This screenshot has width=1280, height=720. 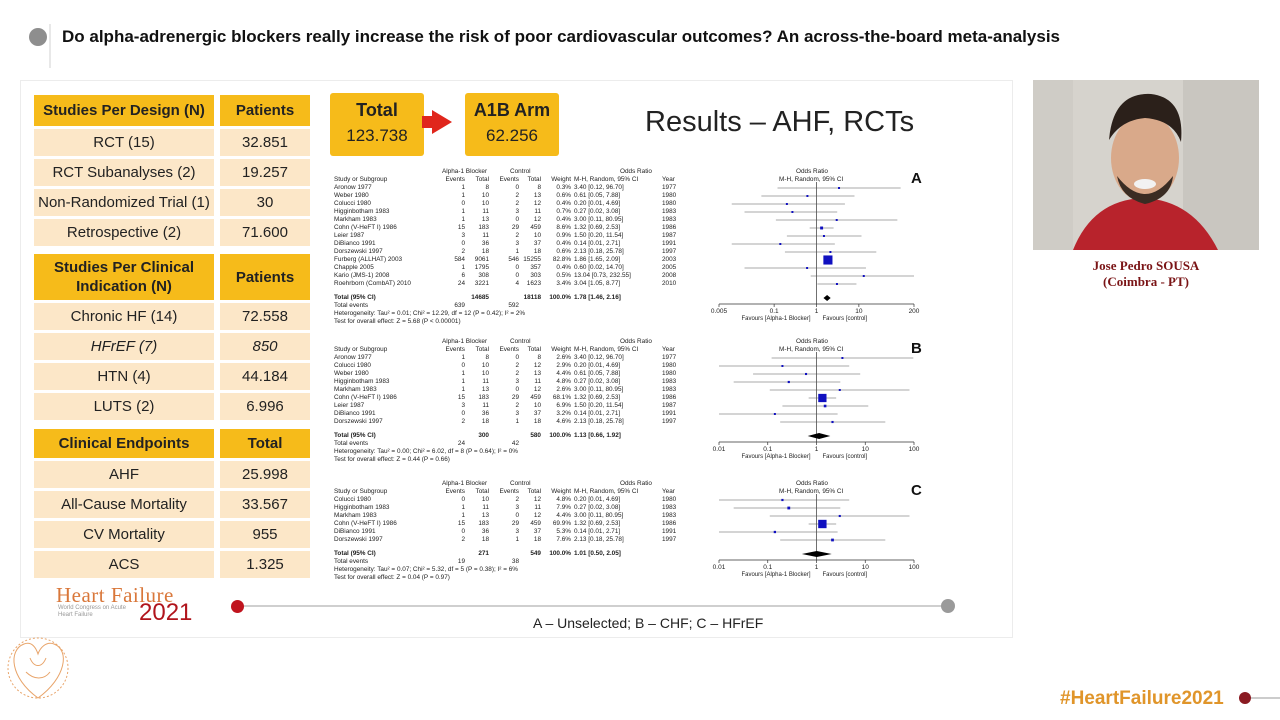 What do you see at coordinates (914, 449) in the screenshot?
I see `forest-tick-label: 100` at bounding box center [914, 449].